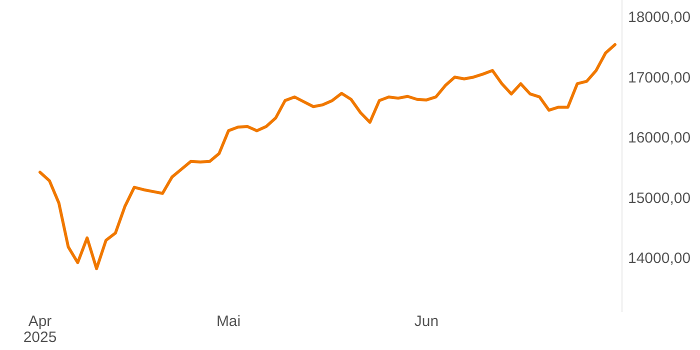 The width and height of the screenshot is (700, 350). I want to click on x-tick-label: Mai, so click(228, 321).